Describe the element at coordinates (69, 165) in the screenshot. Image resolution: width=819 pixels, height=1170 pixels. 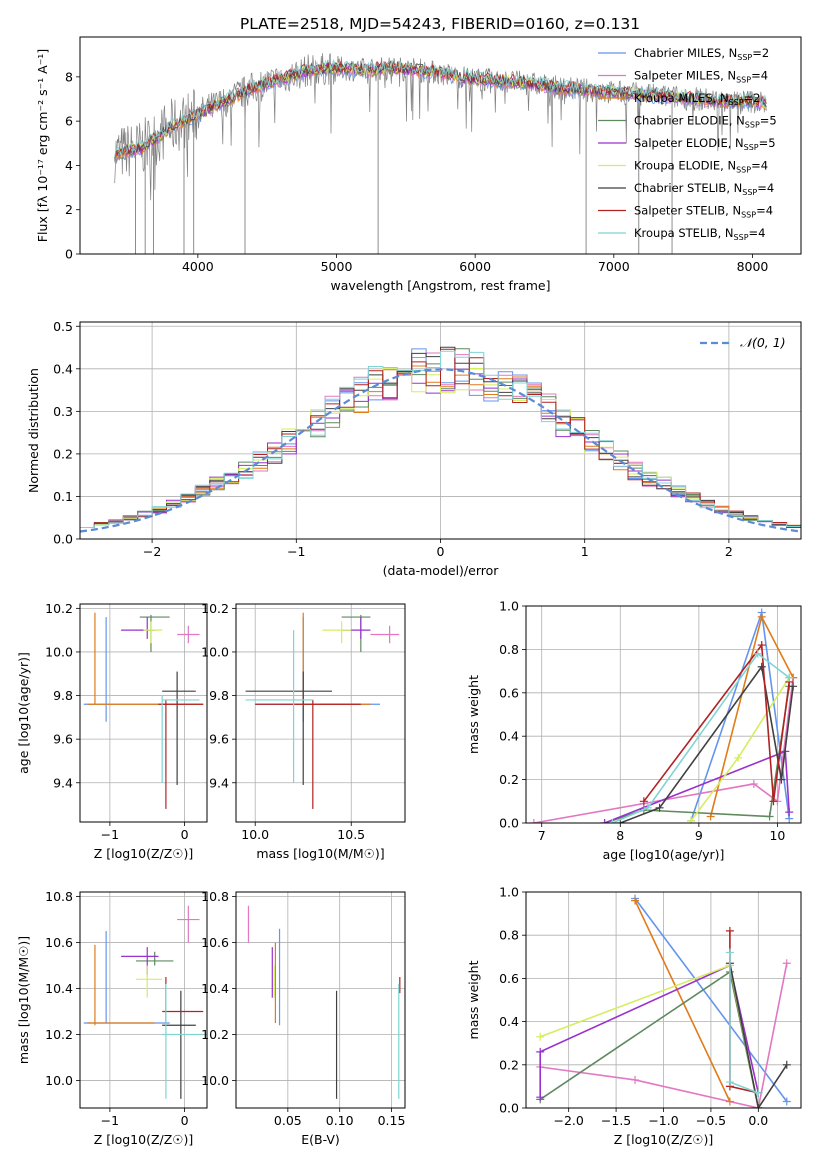
I see `y-tick-label: 4` at that location.